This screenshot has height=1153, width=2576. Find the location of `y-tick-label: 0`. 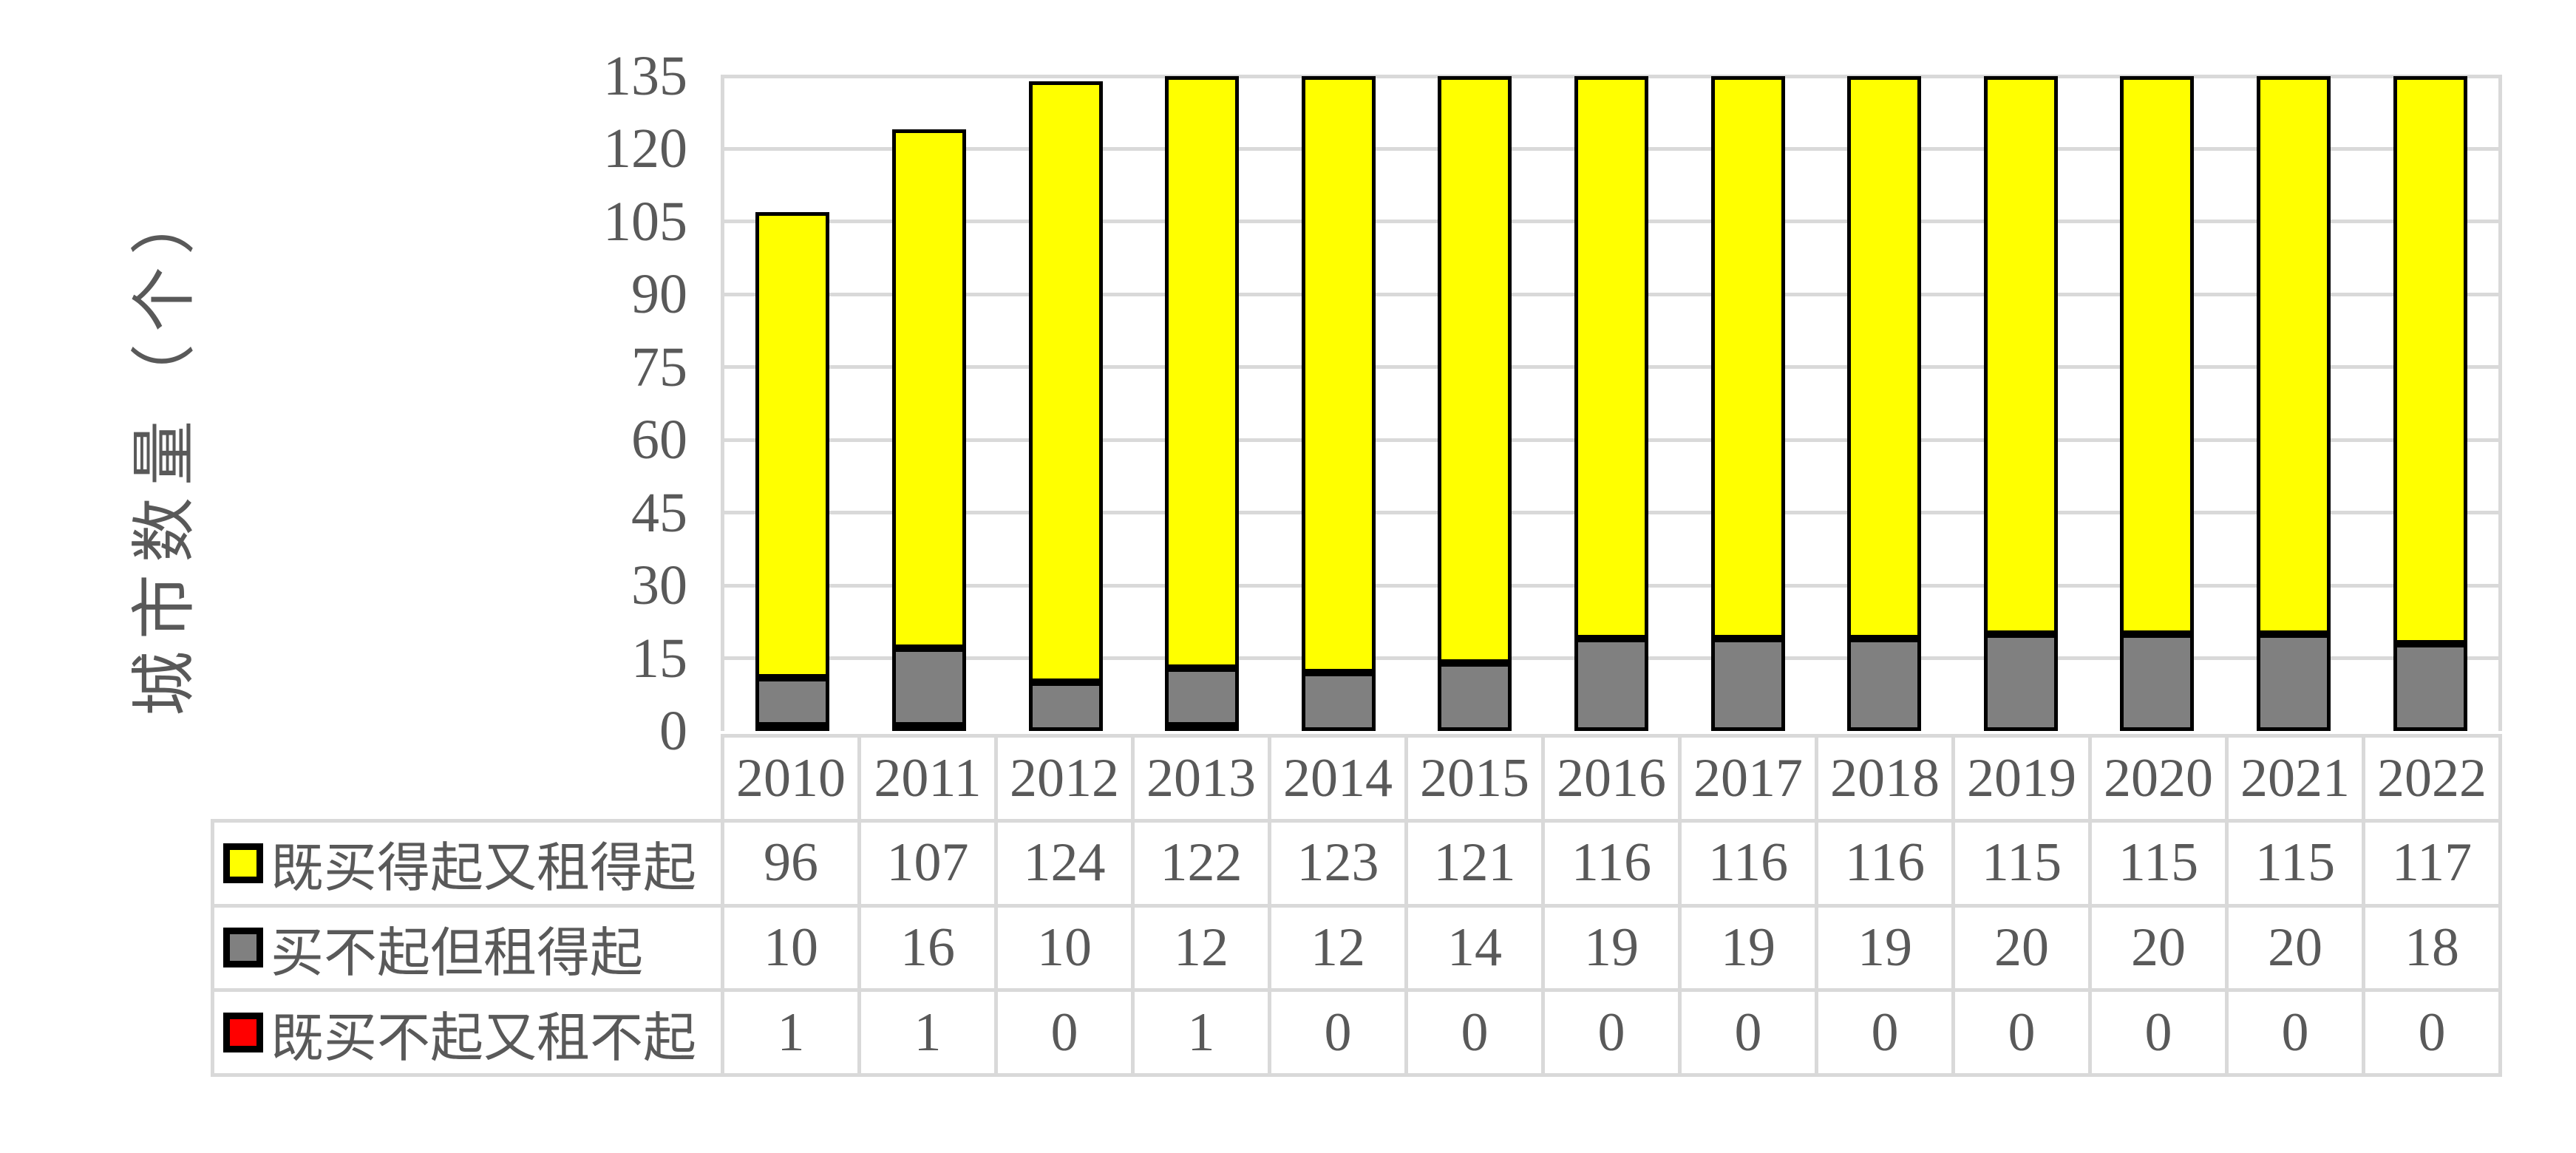

y-tick-label: 0 is located at coordinates (673, 731).